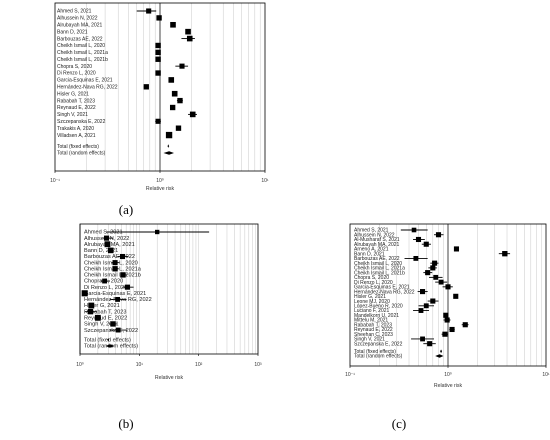 Image resolution: width=550 pixels, height=440 pixels. What do you see at coordinates (160, 189) in the screenshot?
I see `x-axis-label: Relative risk` at bounding box center [160, 189].